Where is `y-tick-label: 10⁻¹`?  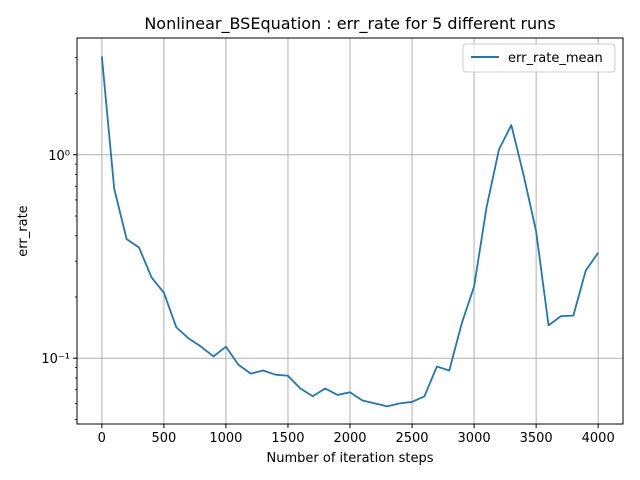 y-tick-label: 10⁻¹ is located at coordinates (55, 359).